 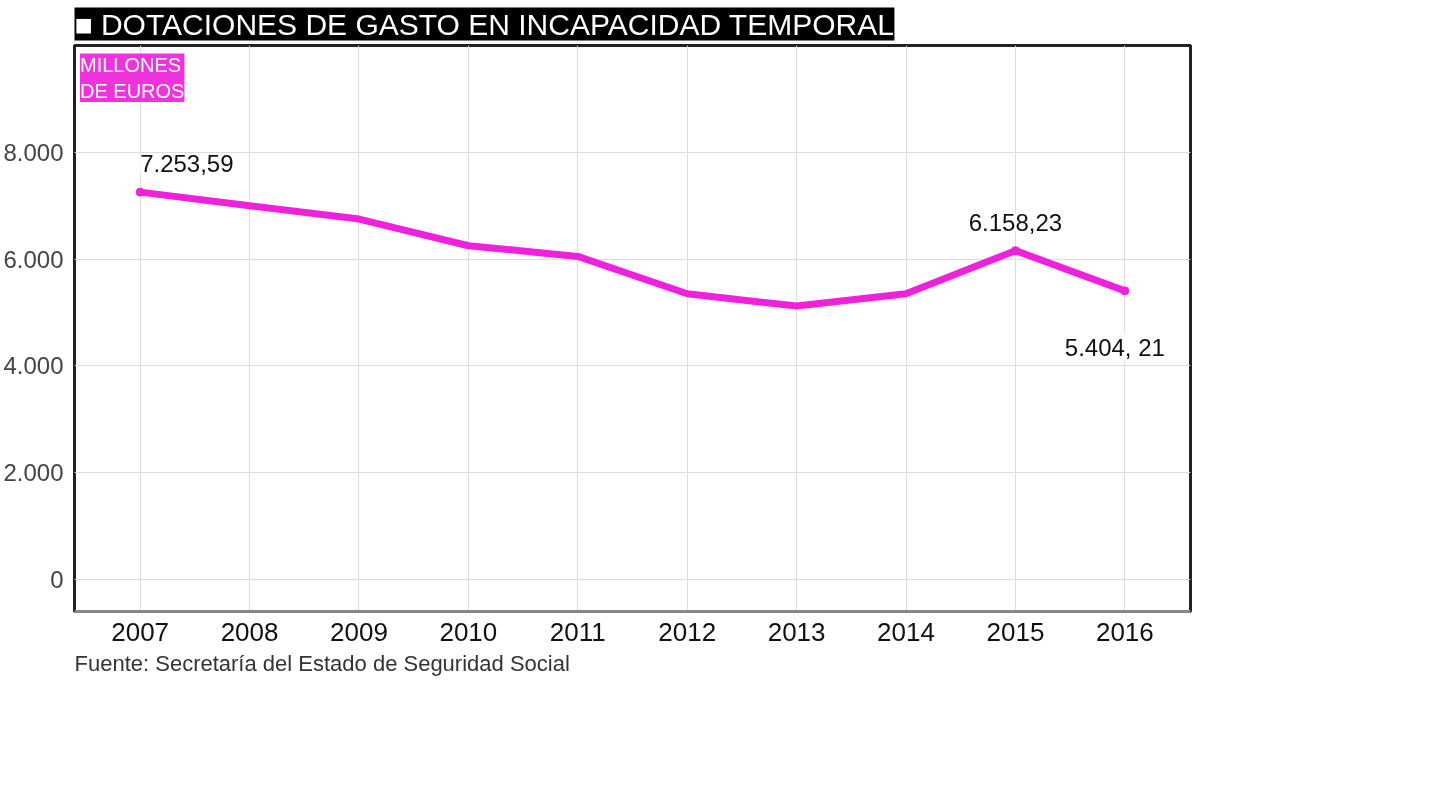 What do you see at coordinates (577, 631) in the screenshot?
I see `x-tick-label: 2011` at bounding box center [577, 631].